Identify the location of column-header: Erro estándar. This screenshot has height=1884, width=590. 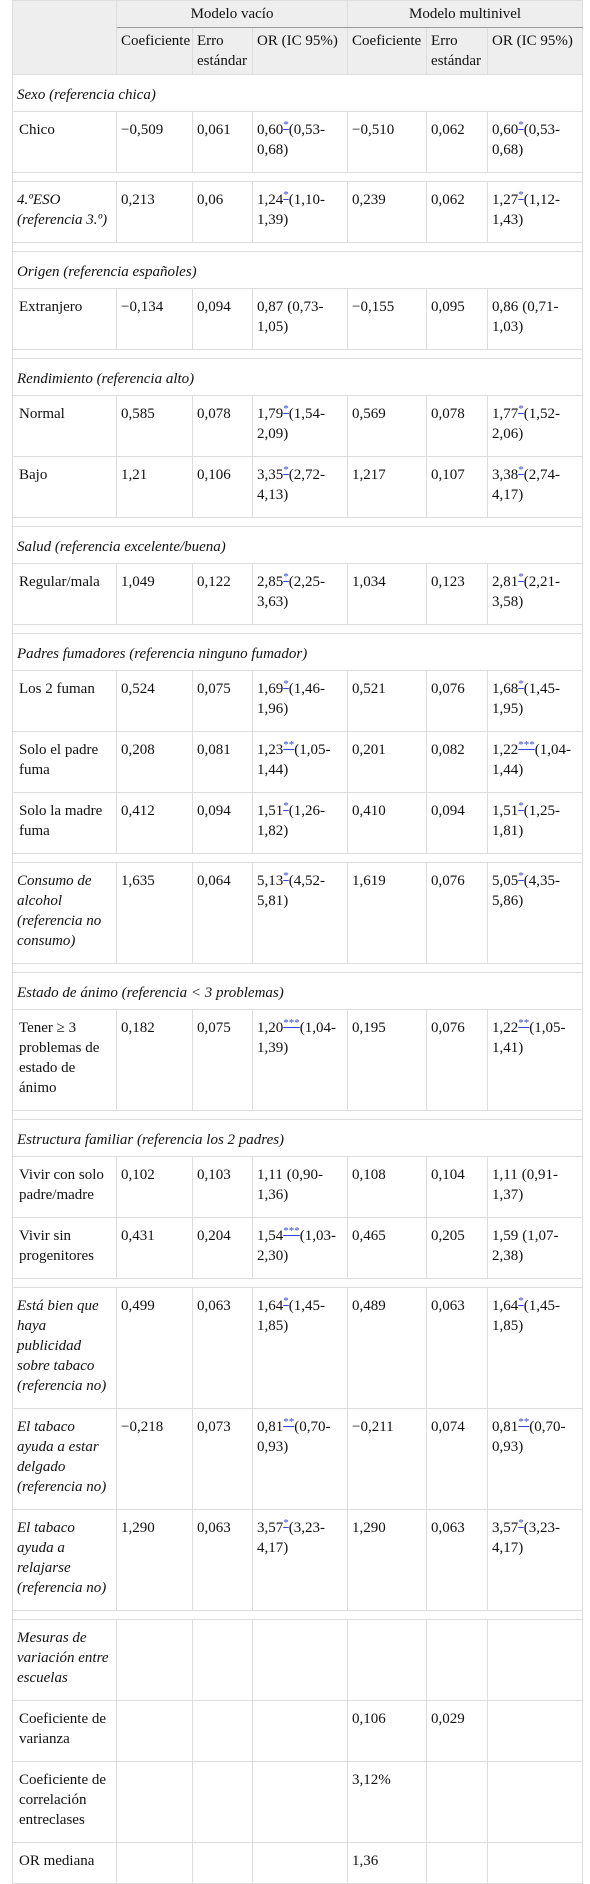
(457, 51).